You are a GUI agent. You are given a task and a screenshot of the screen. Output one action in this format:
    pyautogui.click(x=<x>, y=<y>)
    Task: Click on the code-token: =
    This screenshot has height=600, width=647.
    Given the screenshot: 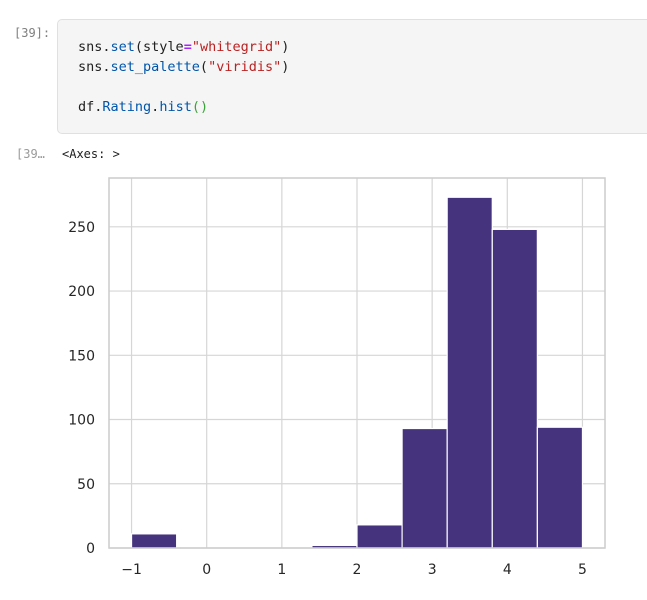 What is the action you would take?
    pyautogui.click(x=187, y=47)
    